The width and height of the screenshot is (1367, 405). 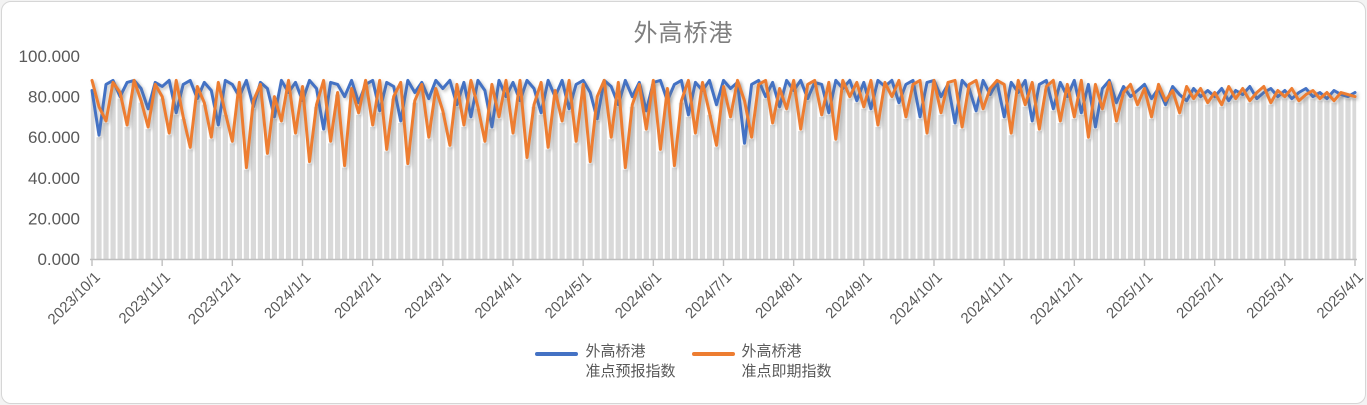 What do you see at coordinates (787, 362) in the screenshot?
I see `legend-label-spot: 外高桥港 准点即期指数` at bounding box center [787, 362].